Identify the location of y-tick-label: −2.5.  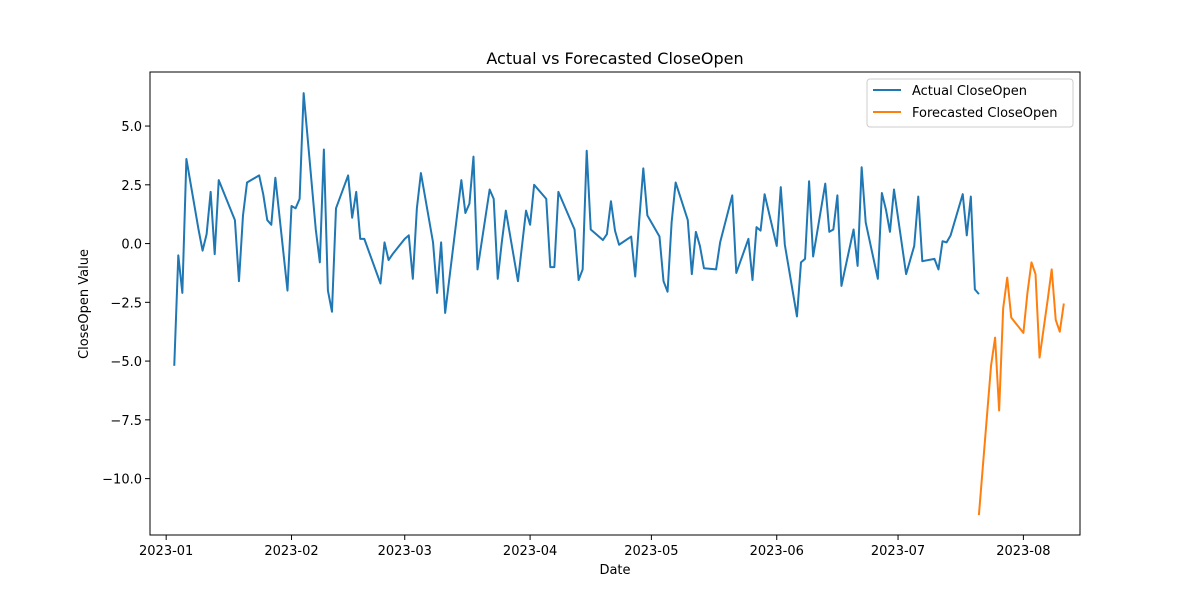
(126, 303).